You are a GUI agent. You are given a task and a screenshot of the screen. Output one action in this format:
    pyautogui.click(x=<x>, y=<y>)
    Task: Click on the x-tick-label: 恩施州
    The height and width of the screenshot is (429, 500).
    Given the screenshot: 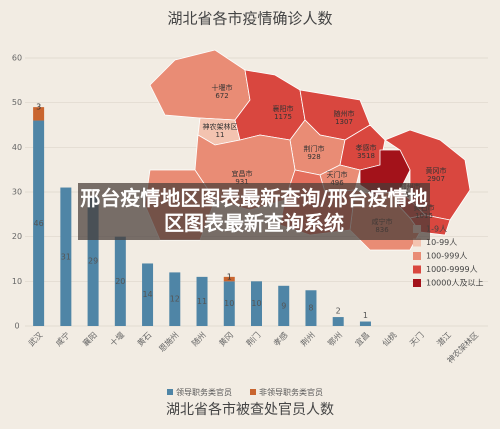 What is the action you would take?
    pyautogui.click(x=169, y=342)
    